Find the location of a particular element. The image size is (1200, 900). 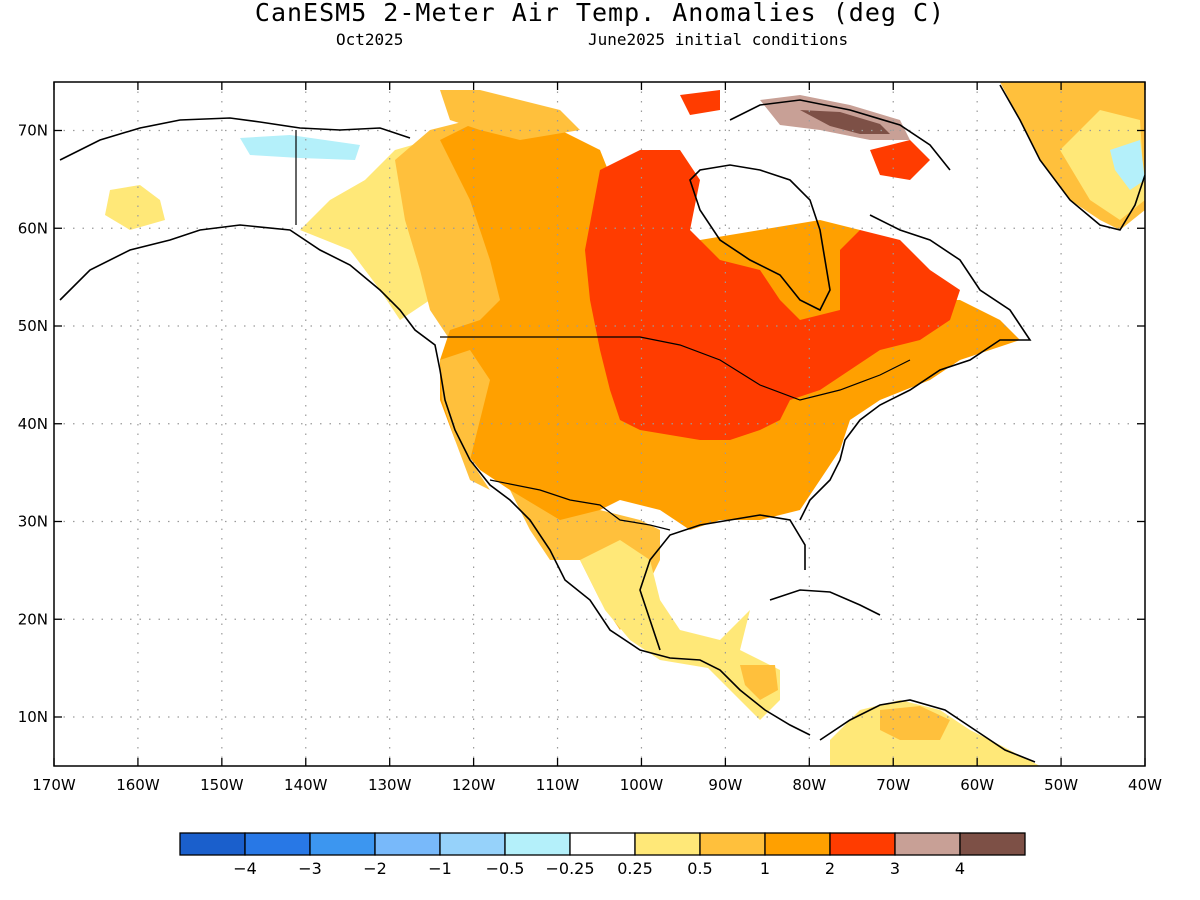

lat-label: 20N is located at coordinates (33, 619).